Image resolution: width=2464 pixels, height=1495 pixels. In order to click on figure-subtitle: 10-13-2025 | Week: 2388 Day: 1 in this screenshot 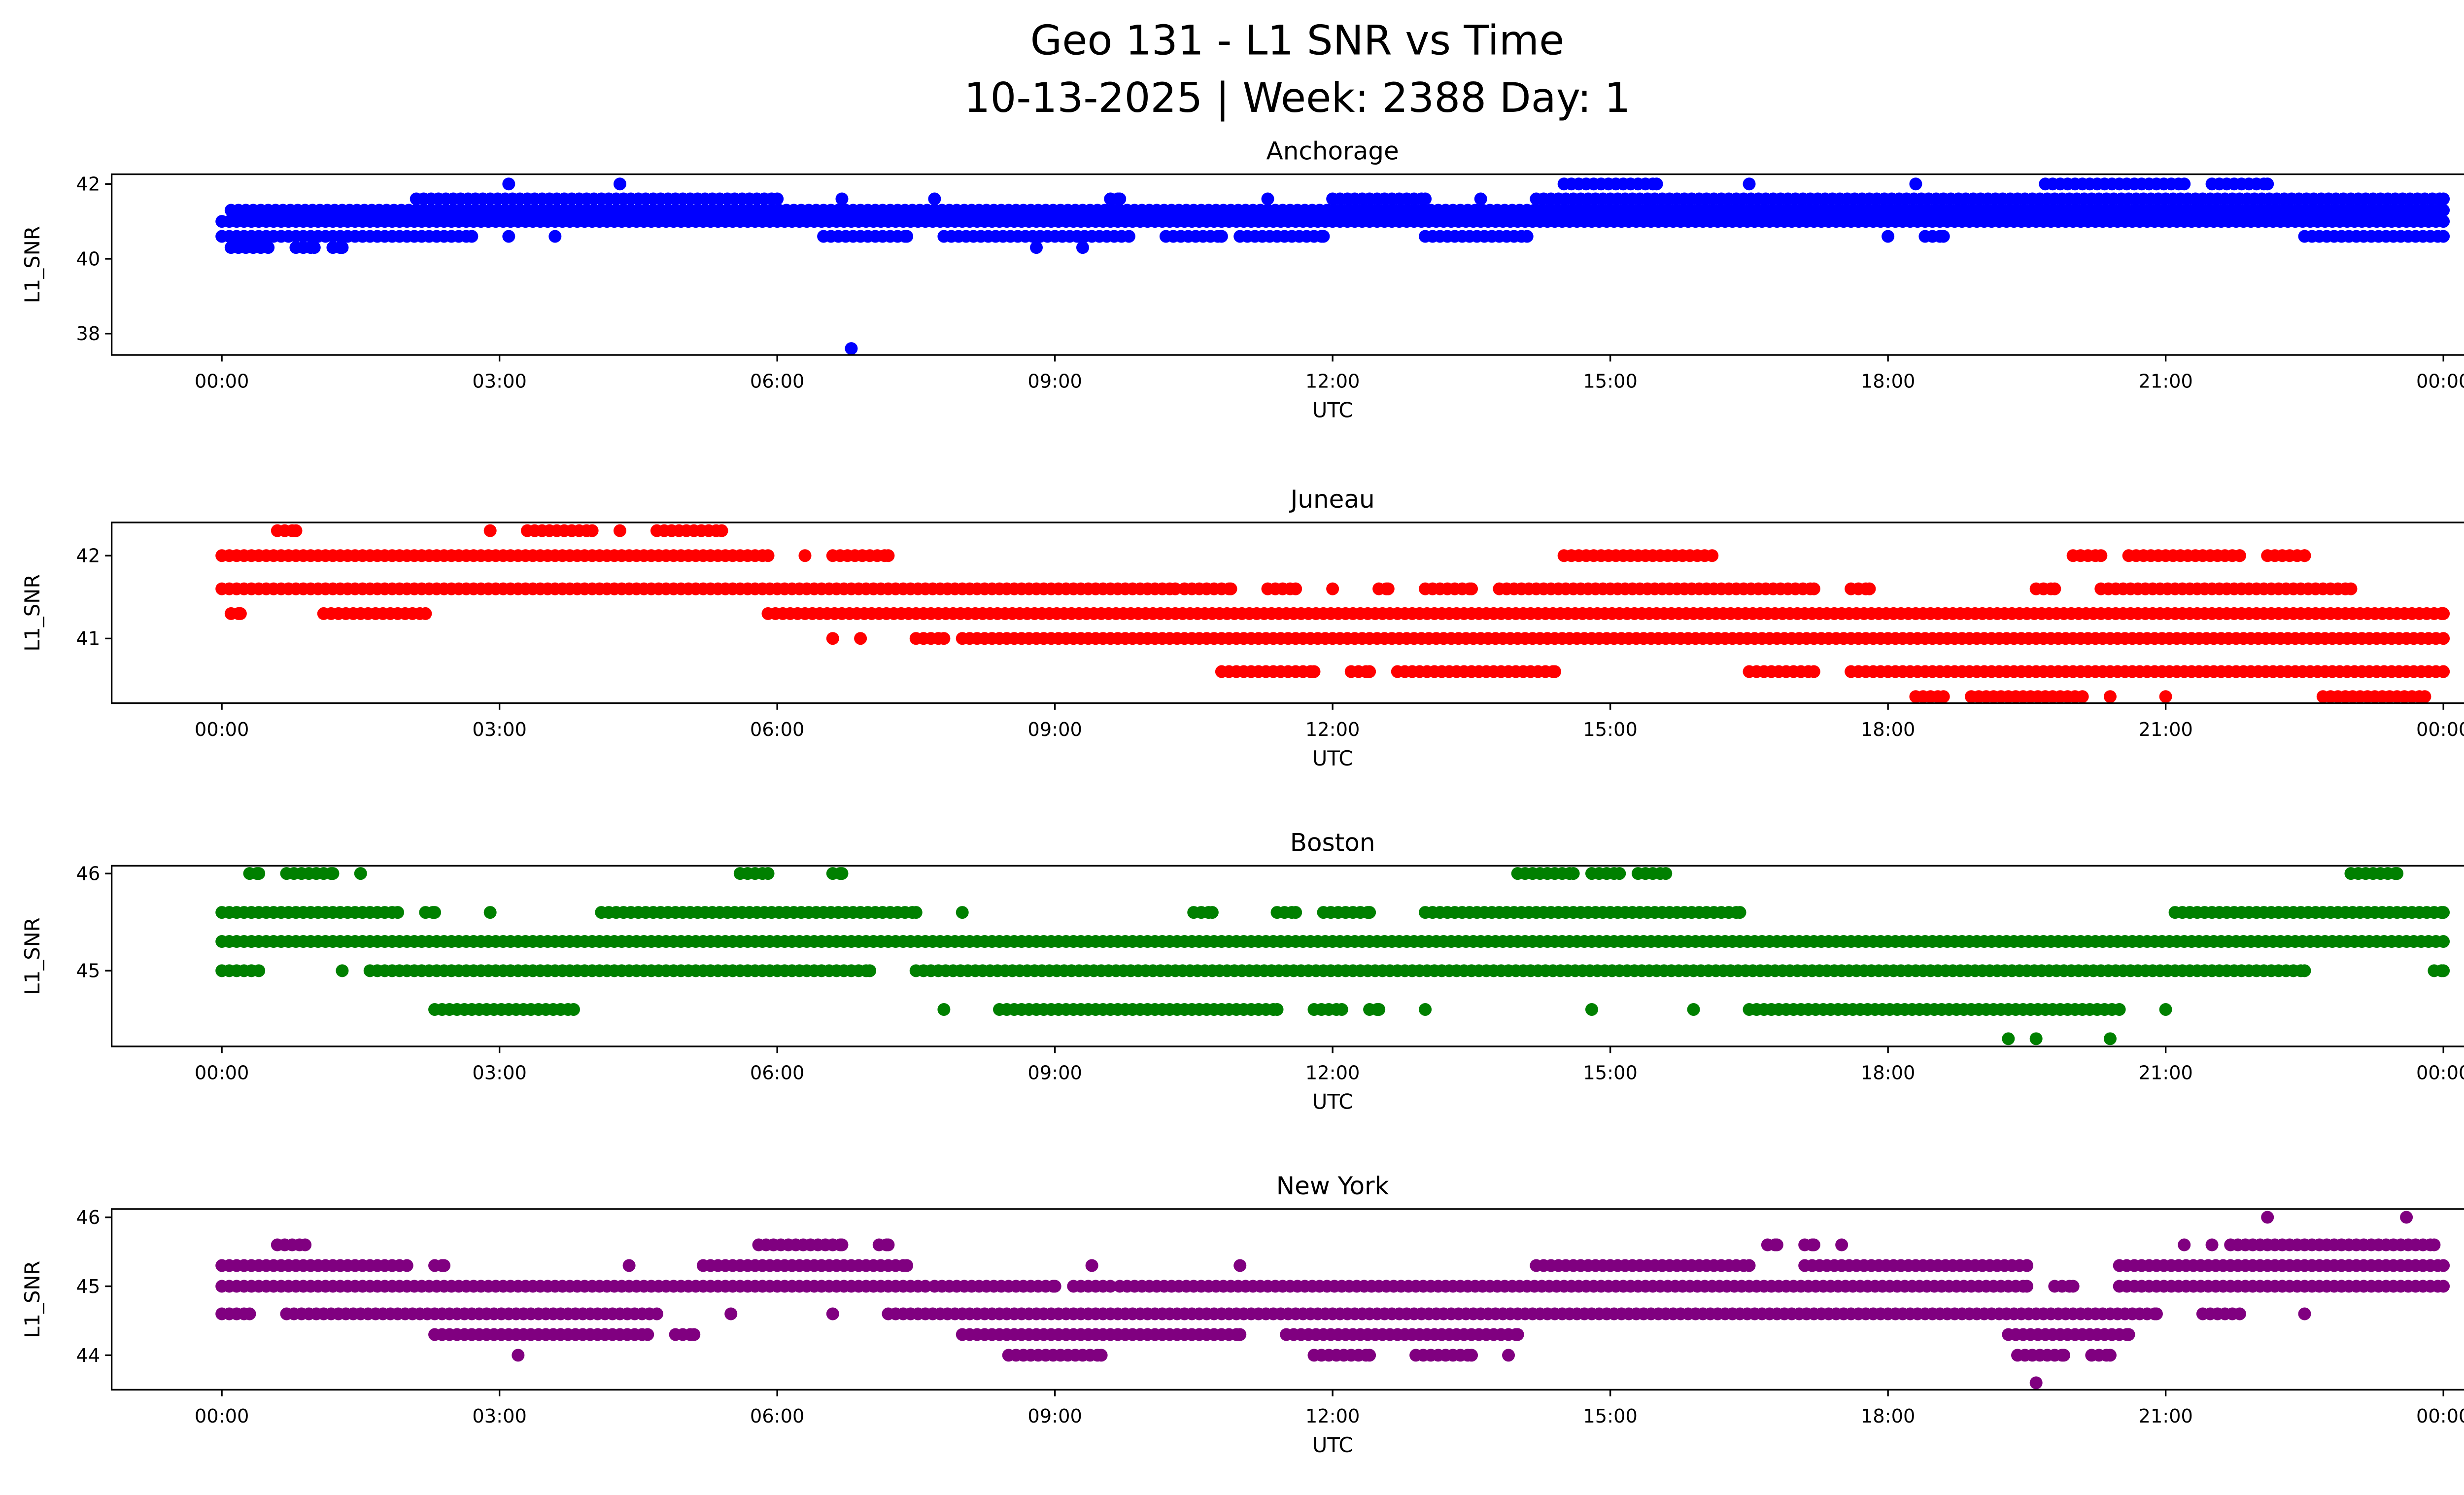, I will do `click(1297, 98)`.